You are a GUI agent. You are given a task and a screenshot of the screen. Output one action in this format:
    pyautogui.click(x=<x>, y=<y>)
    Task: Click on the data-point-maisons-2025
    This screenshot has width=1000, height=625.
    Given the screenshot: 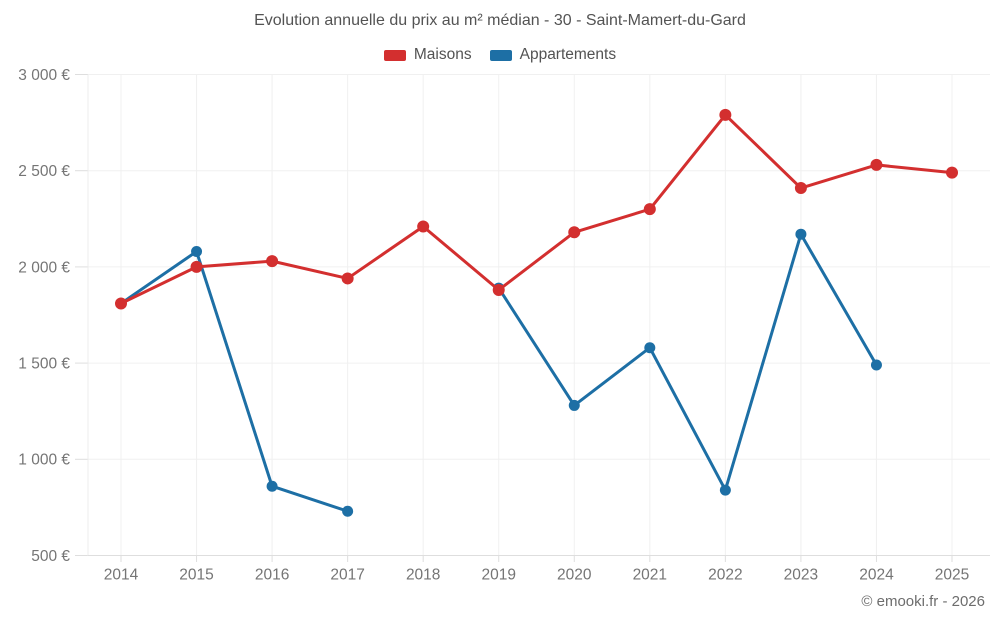 What is the action you would take?
    pyautogui.click(x=952, y=172)
    